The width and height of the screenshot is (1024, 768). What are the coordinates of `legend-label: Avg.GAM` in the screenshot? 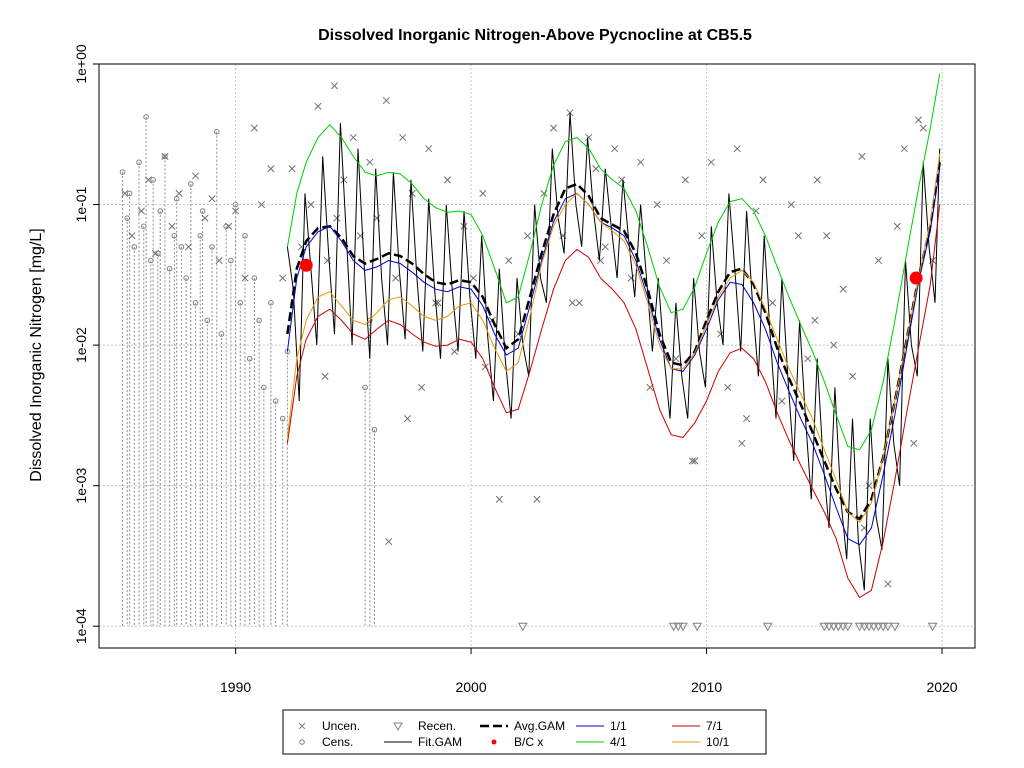 It's located at (539, 726).